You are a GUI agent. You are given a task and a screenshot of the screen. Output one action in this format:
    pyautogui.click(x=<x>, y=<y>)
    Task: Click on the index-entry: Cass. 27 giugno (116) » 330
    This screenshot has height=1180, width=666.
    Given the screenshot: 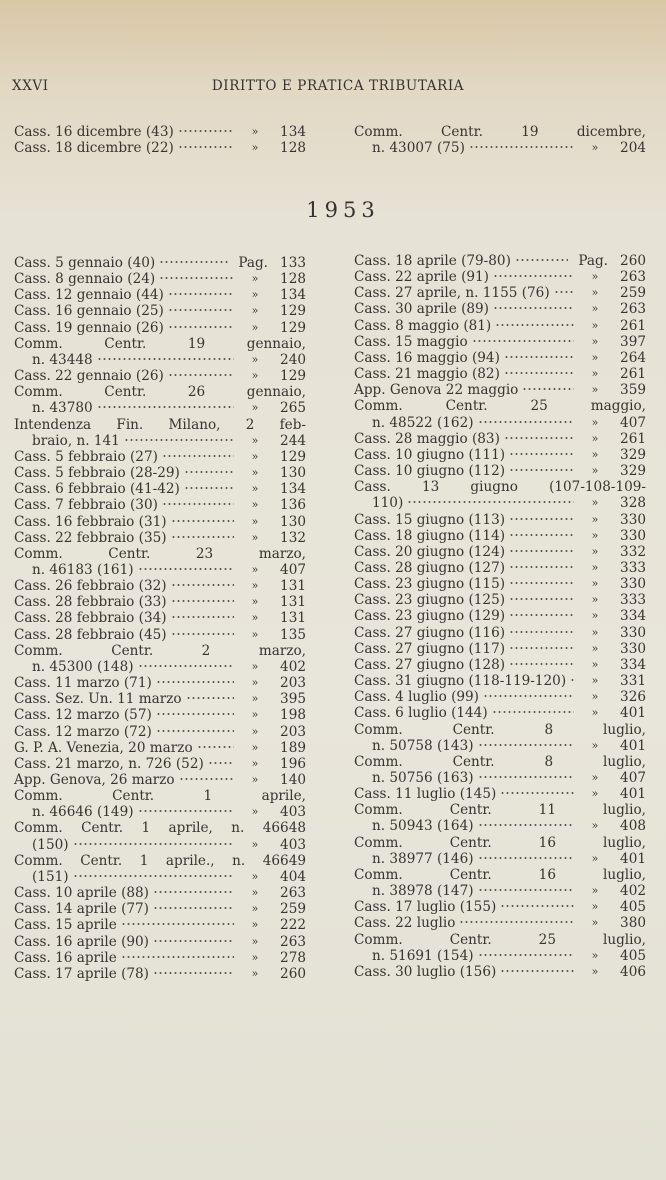 What is the action you would take?
    pyautogui.click(x=500, y=631)
    